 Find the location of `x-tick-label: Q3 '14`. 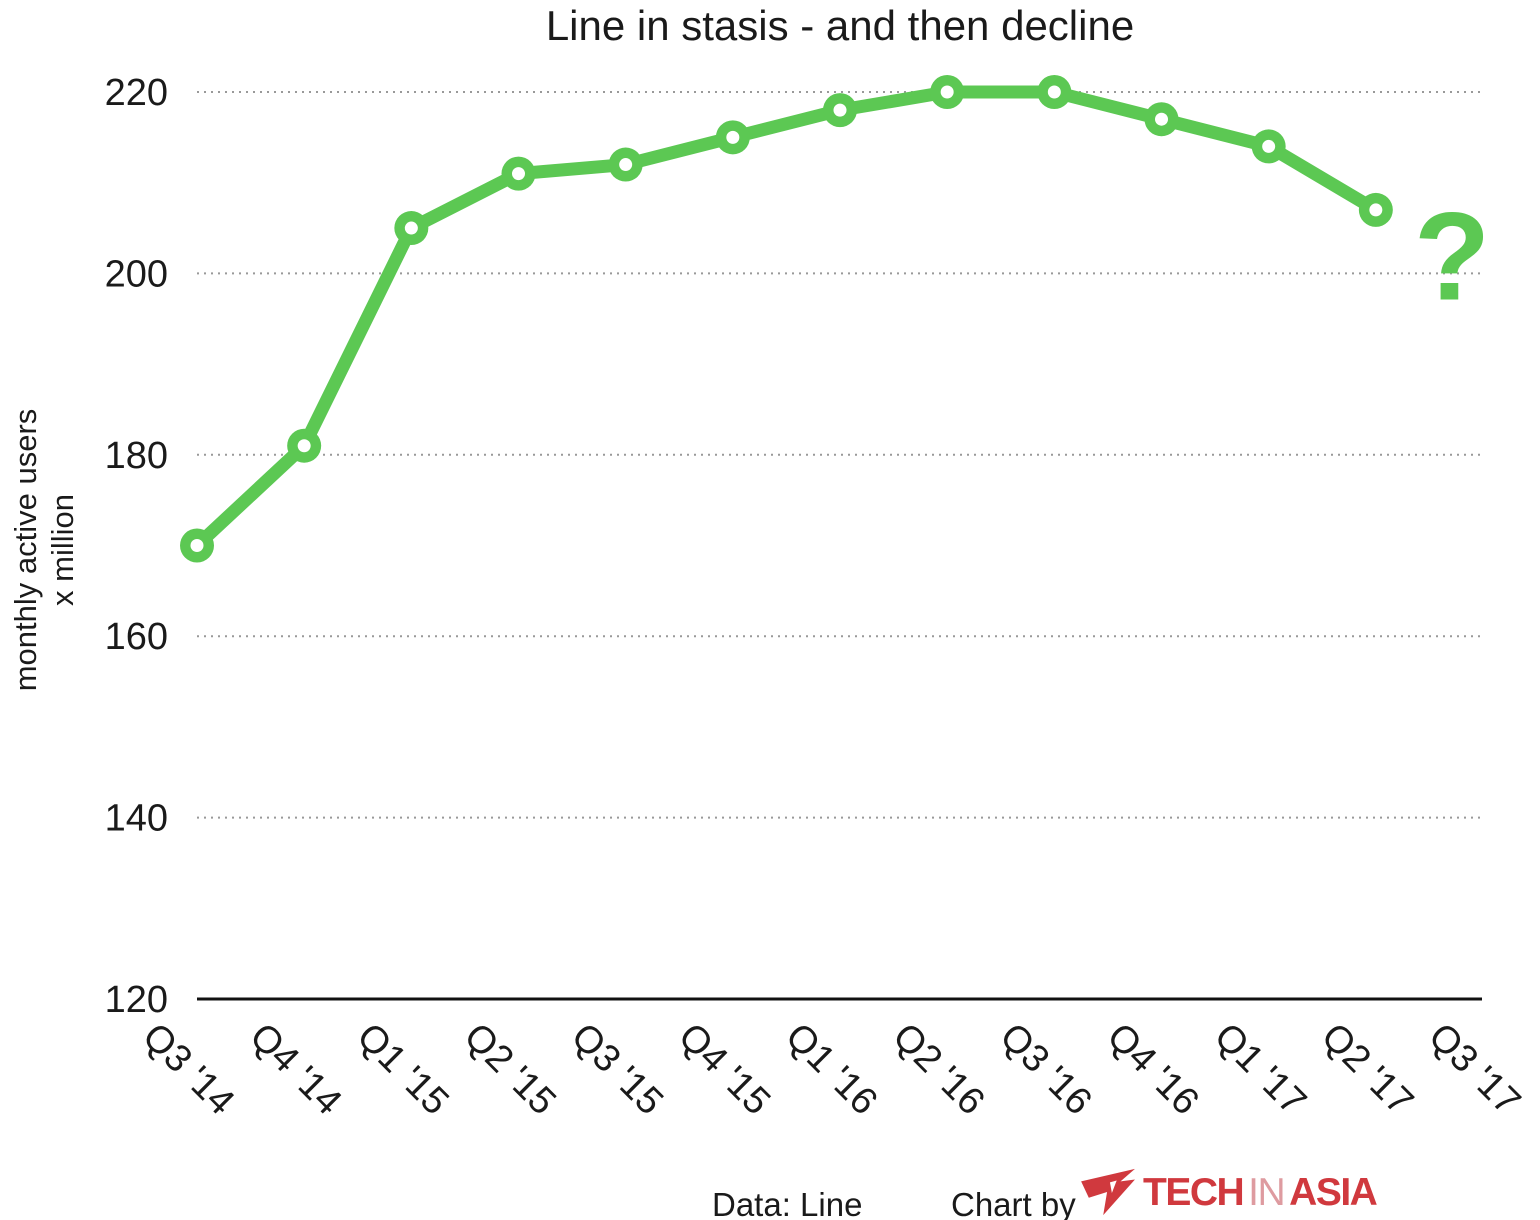

x-tick-label: Q3 '14 is located at coordinates (188, 1069).